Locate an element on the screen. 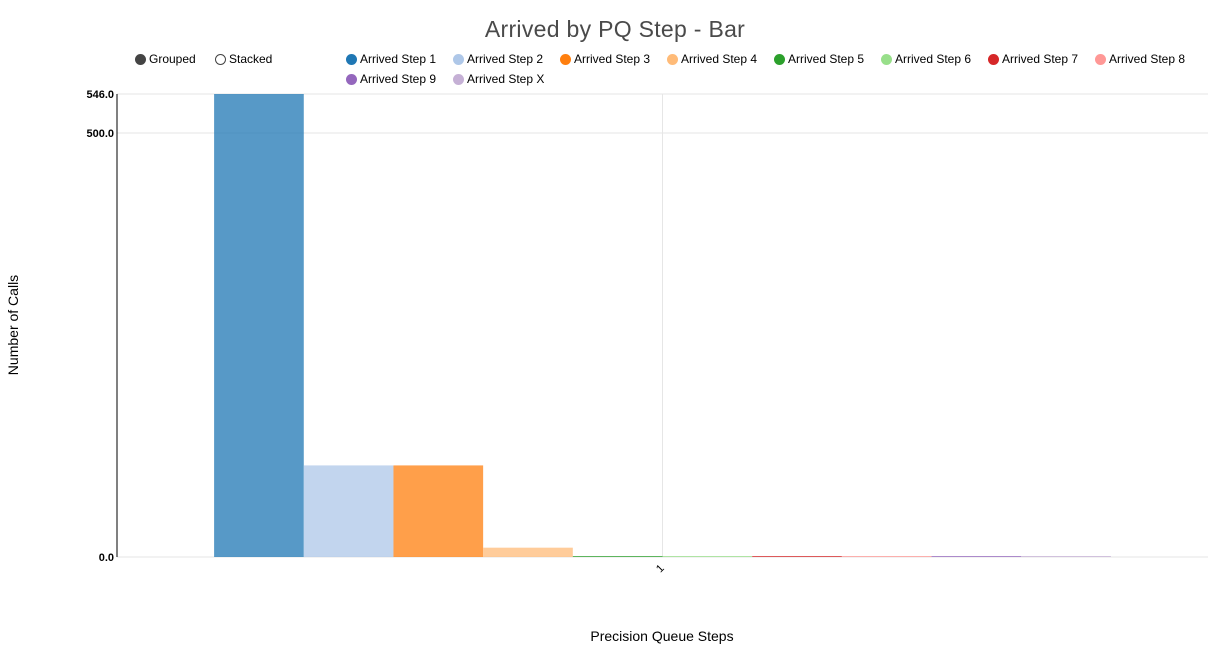 Image resolution: width=1230 pixels, height=646 pixels. legend-item-step-x: Arrived Step X is located at coordinates (498, 79).